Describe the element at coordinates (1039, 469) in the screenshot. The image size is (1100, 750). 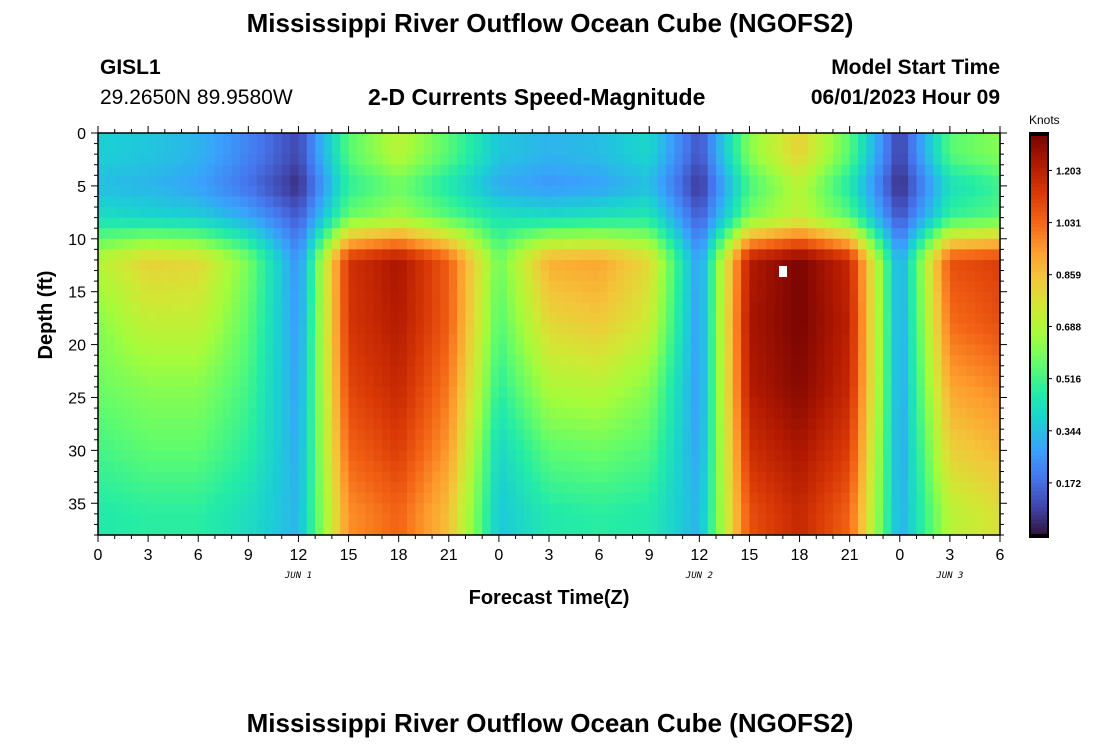
I see `colorbar-segment` at that location.